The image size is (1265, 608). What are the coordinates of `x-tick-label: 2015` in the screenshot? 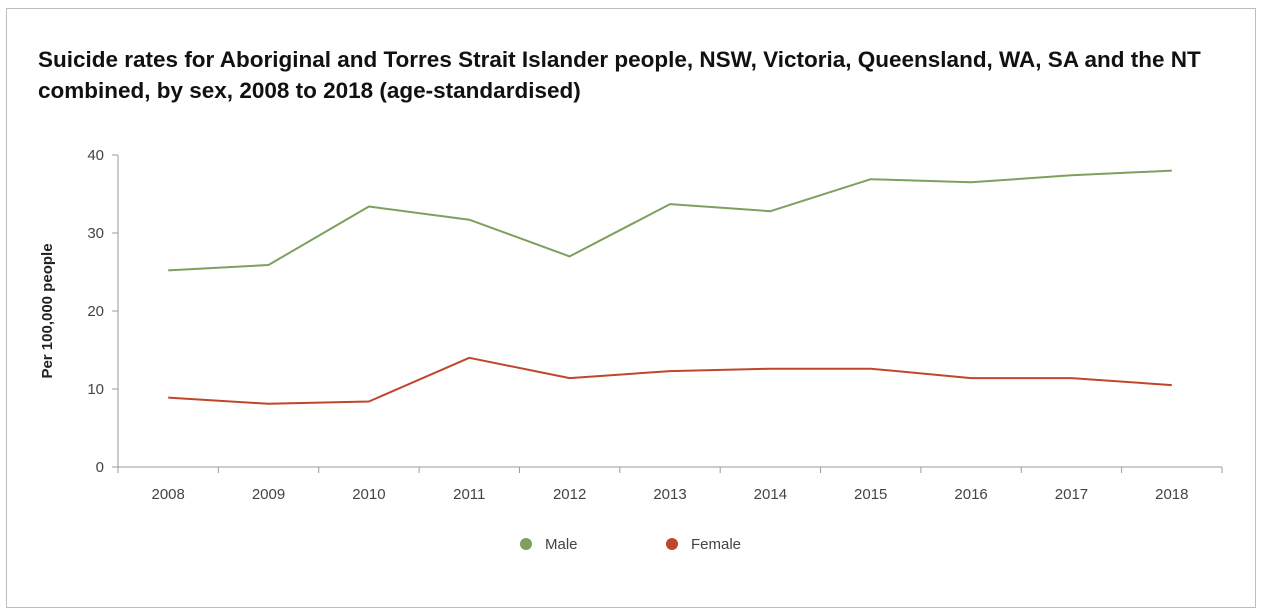 It's located at (870, 494).